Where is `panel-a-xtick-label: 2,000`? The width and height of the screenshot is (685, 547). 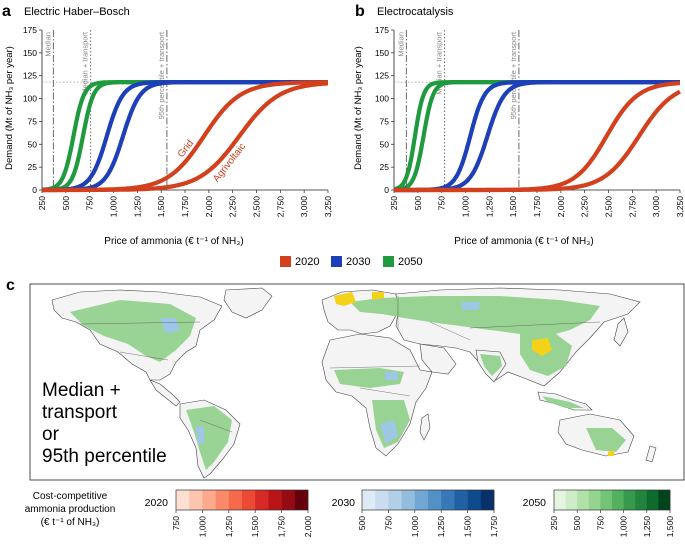
panel-a-xtick-label: 2,000 is located at coordinates (209, 207).